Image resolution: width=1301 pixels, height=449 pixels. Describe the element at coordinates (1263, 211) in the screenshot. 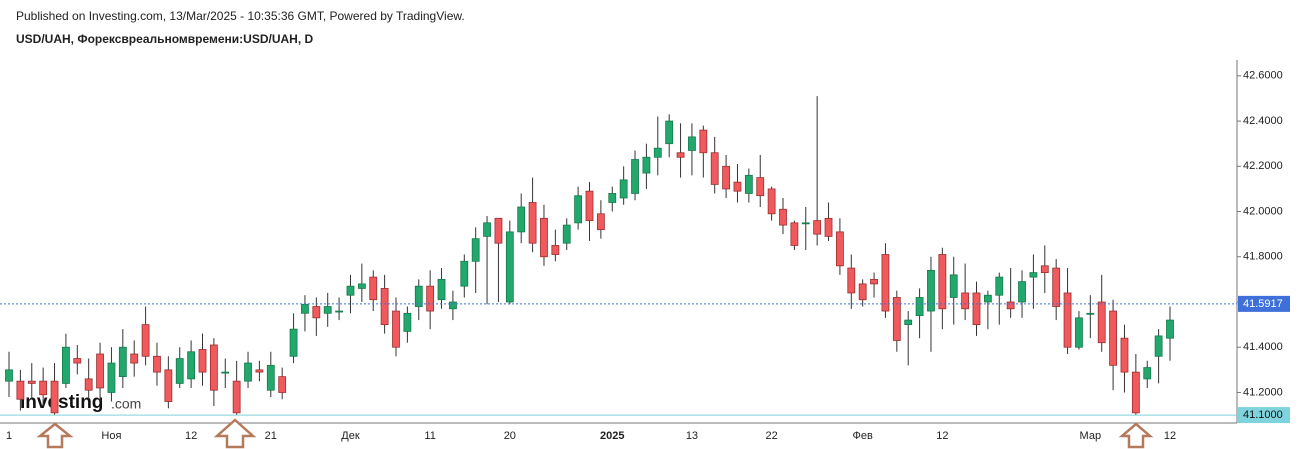

I see `y-tick-label: 42.0000` at that location.